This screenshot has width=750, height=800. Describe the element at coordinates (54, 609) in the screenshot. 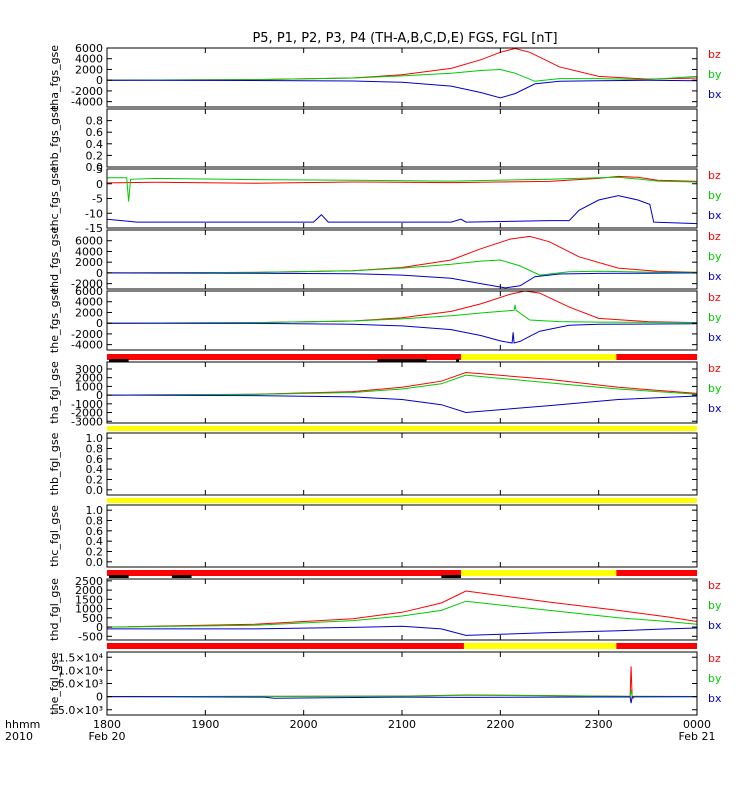

I see `y-axis-label: thd_fgl_gse` at that location.